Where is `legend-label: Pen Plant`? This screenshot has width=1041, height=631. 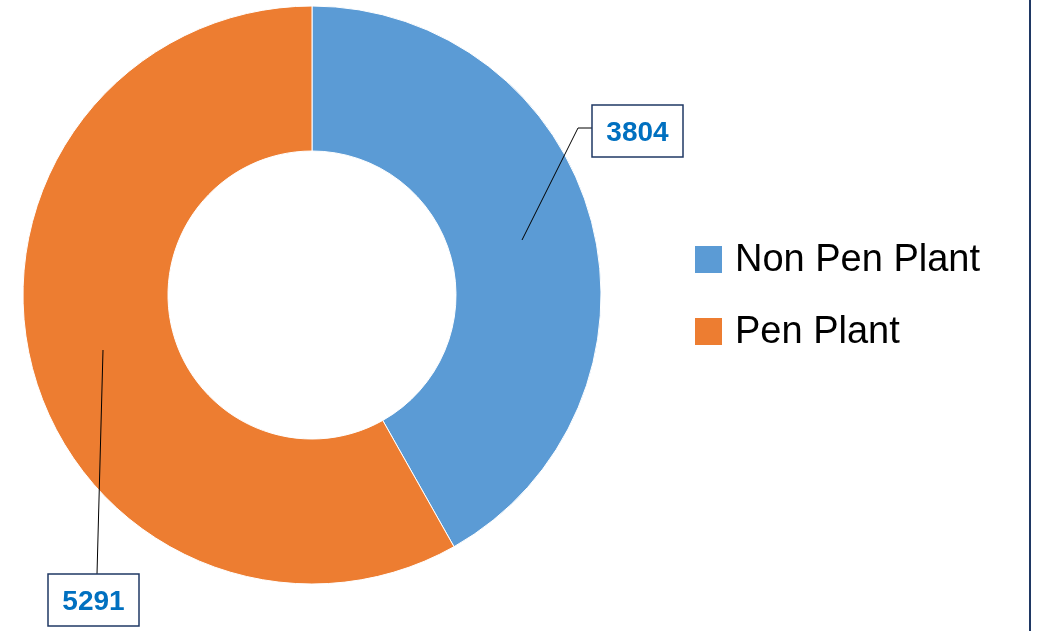
legend-label: Pen Plant is located at coordinates (818, 330).